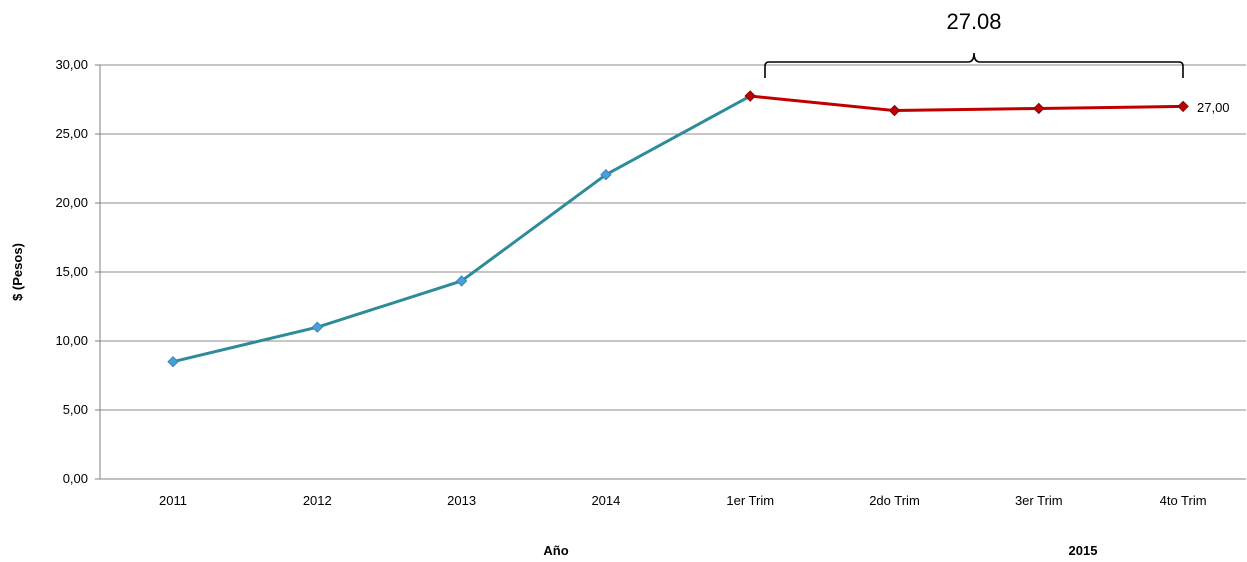 This screenshot has width=1247, height=562. Describe the element at coordinates (461, 500) in the screenshot. I see `x-tick-label-2: 2013` at that location.